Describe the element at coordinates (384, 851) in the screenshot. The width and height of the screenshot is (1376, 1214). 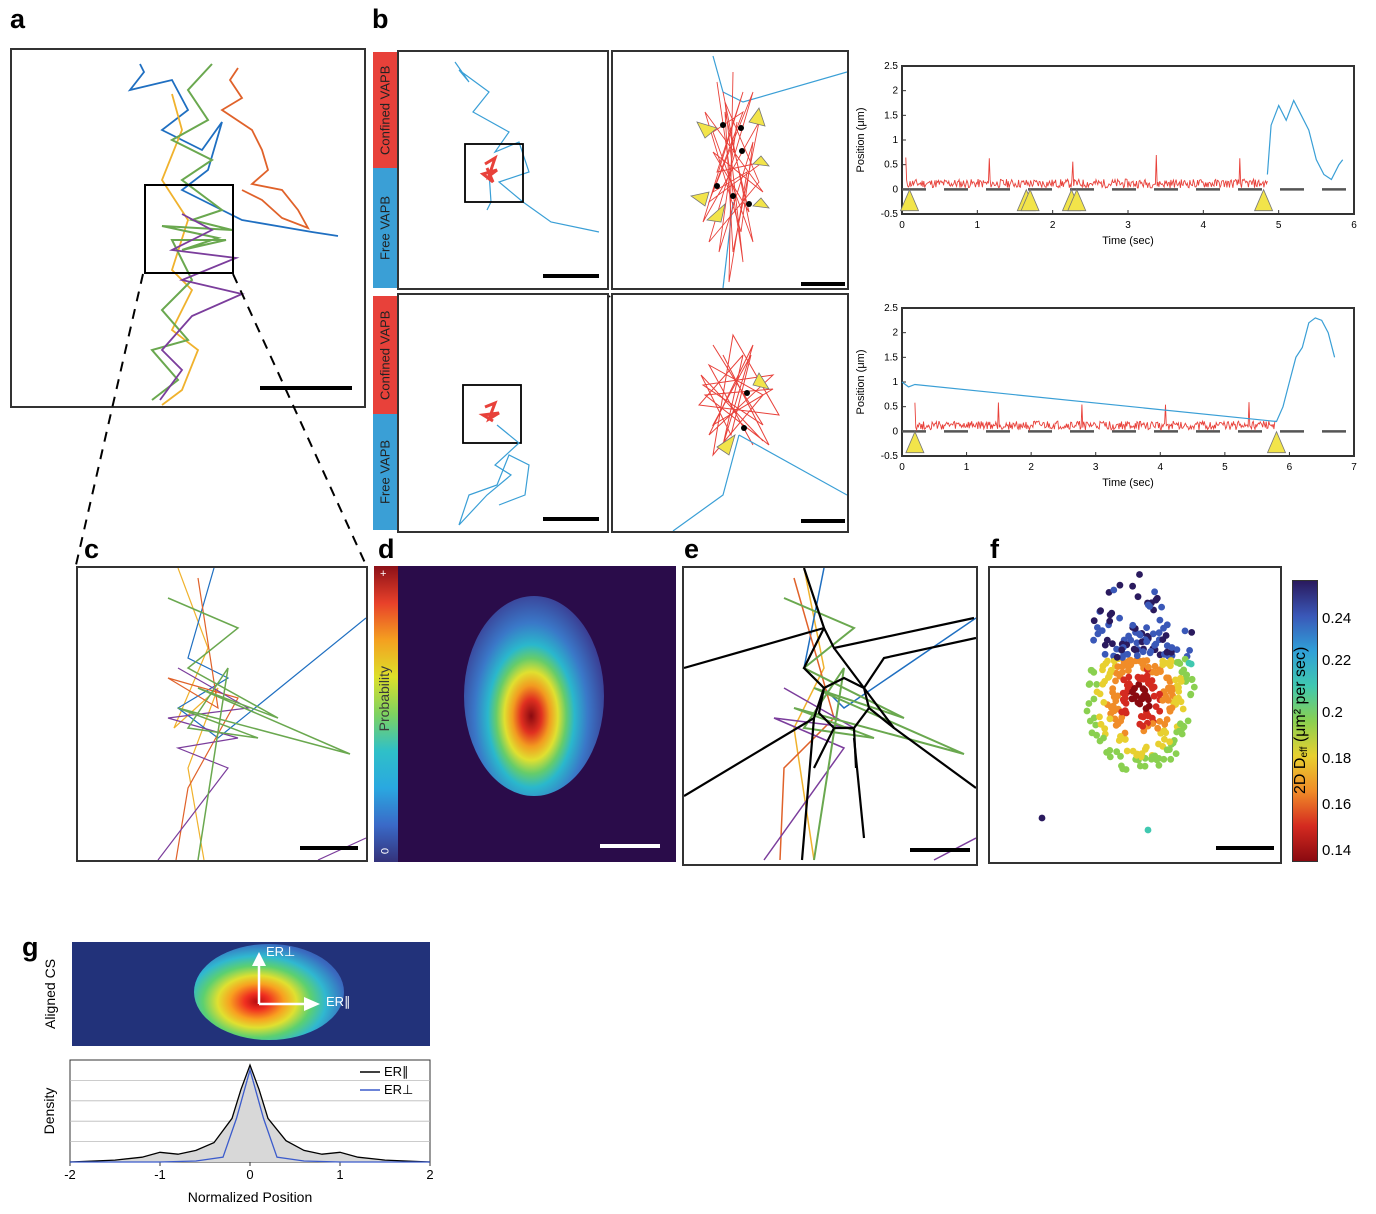
I see `colorbar-bottom-label: 0` at that location.